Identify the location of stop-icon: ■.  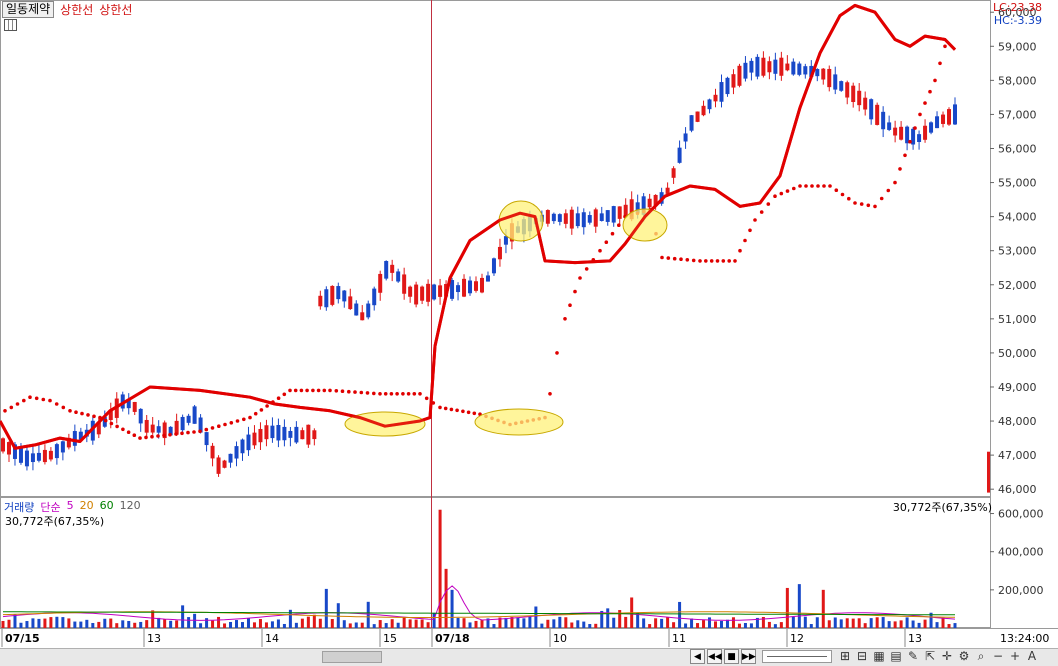
(731, 656).